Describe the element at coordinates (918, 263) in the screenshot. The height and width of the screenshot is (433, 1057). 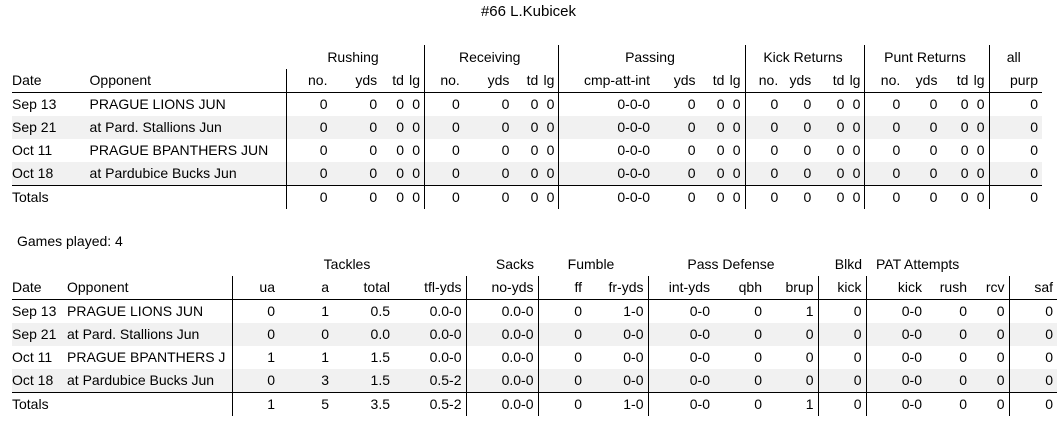
I see `group-pat-attempts: PAT Attempts` at that location.